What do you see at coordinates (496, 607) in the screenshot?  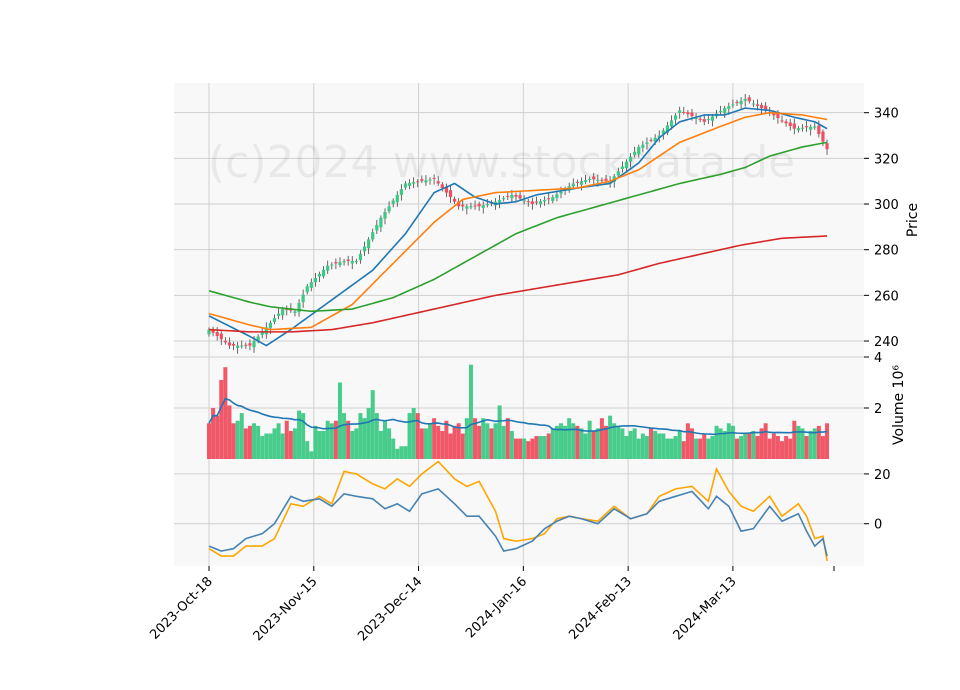 I see `x-tick-label: 2024-Jan-16` at bounding box center [496, 607].